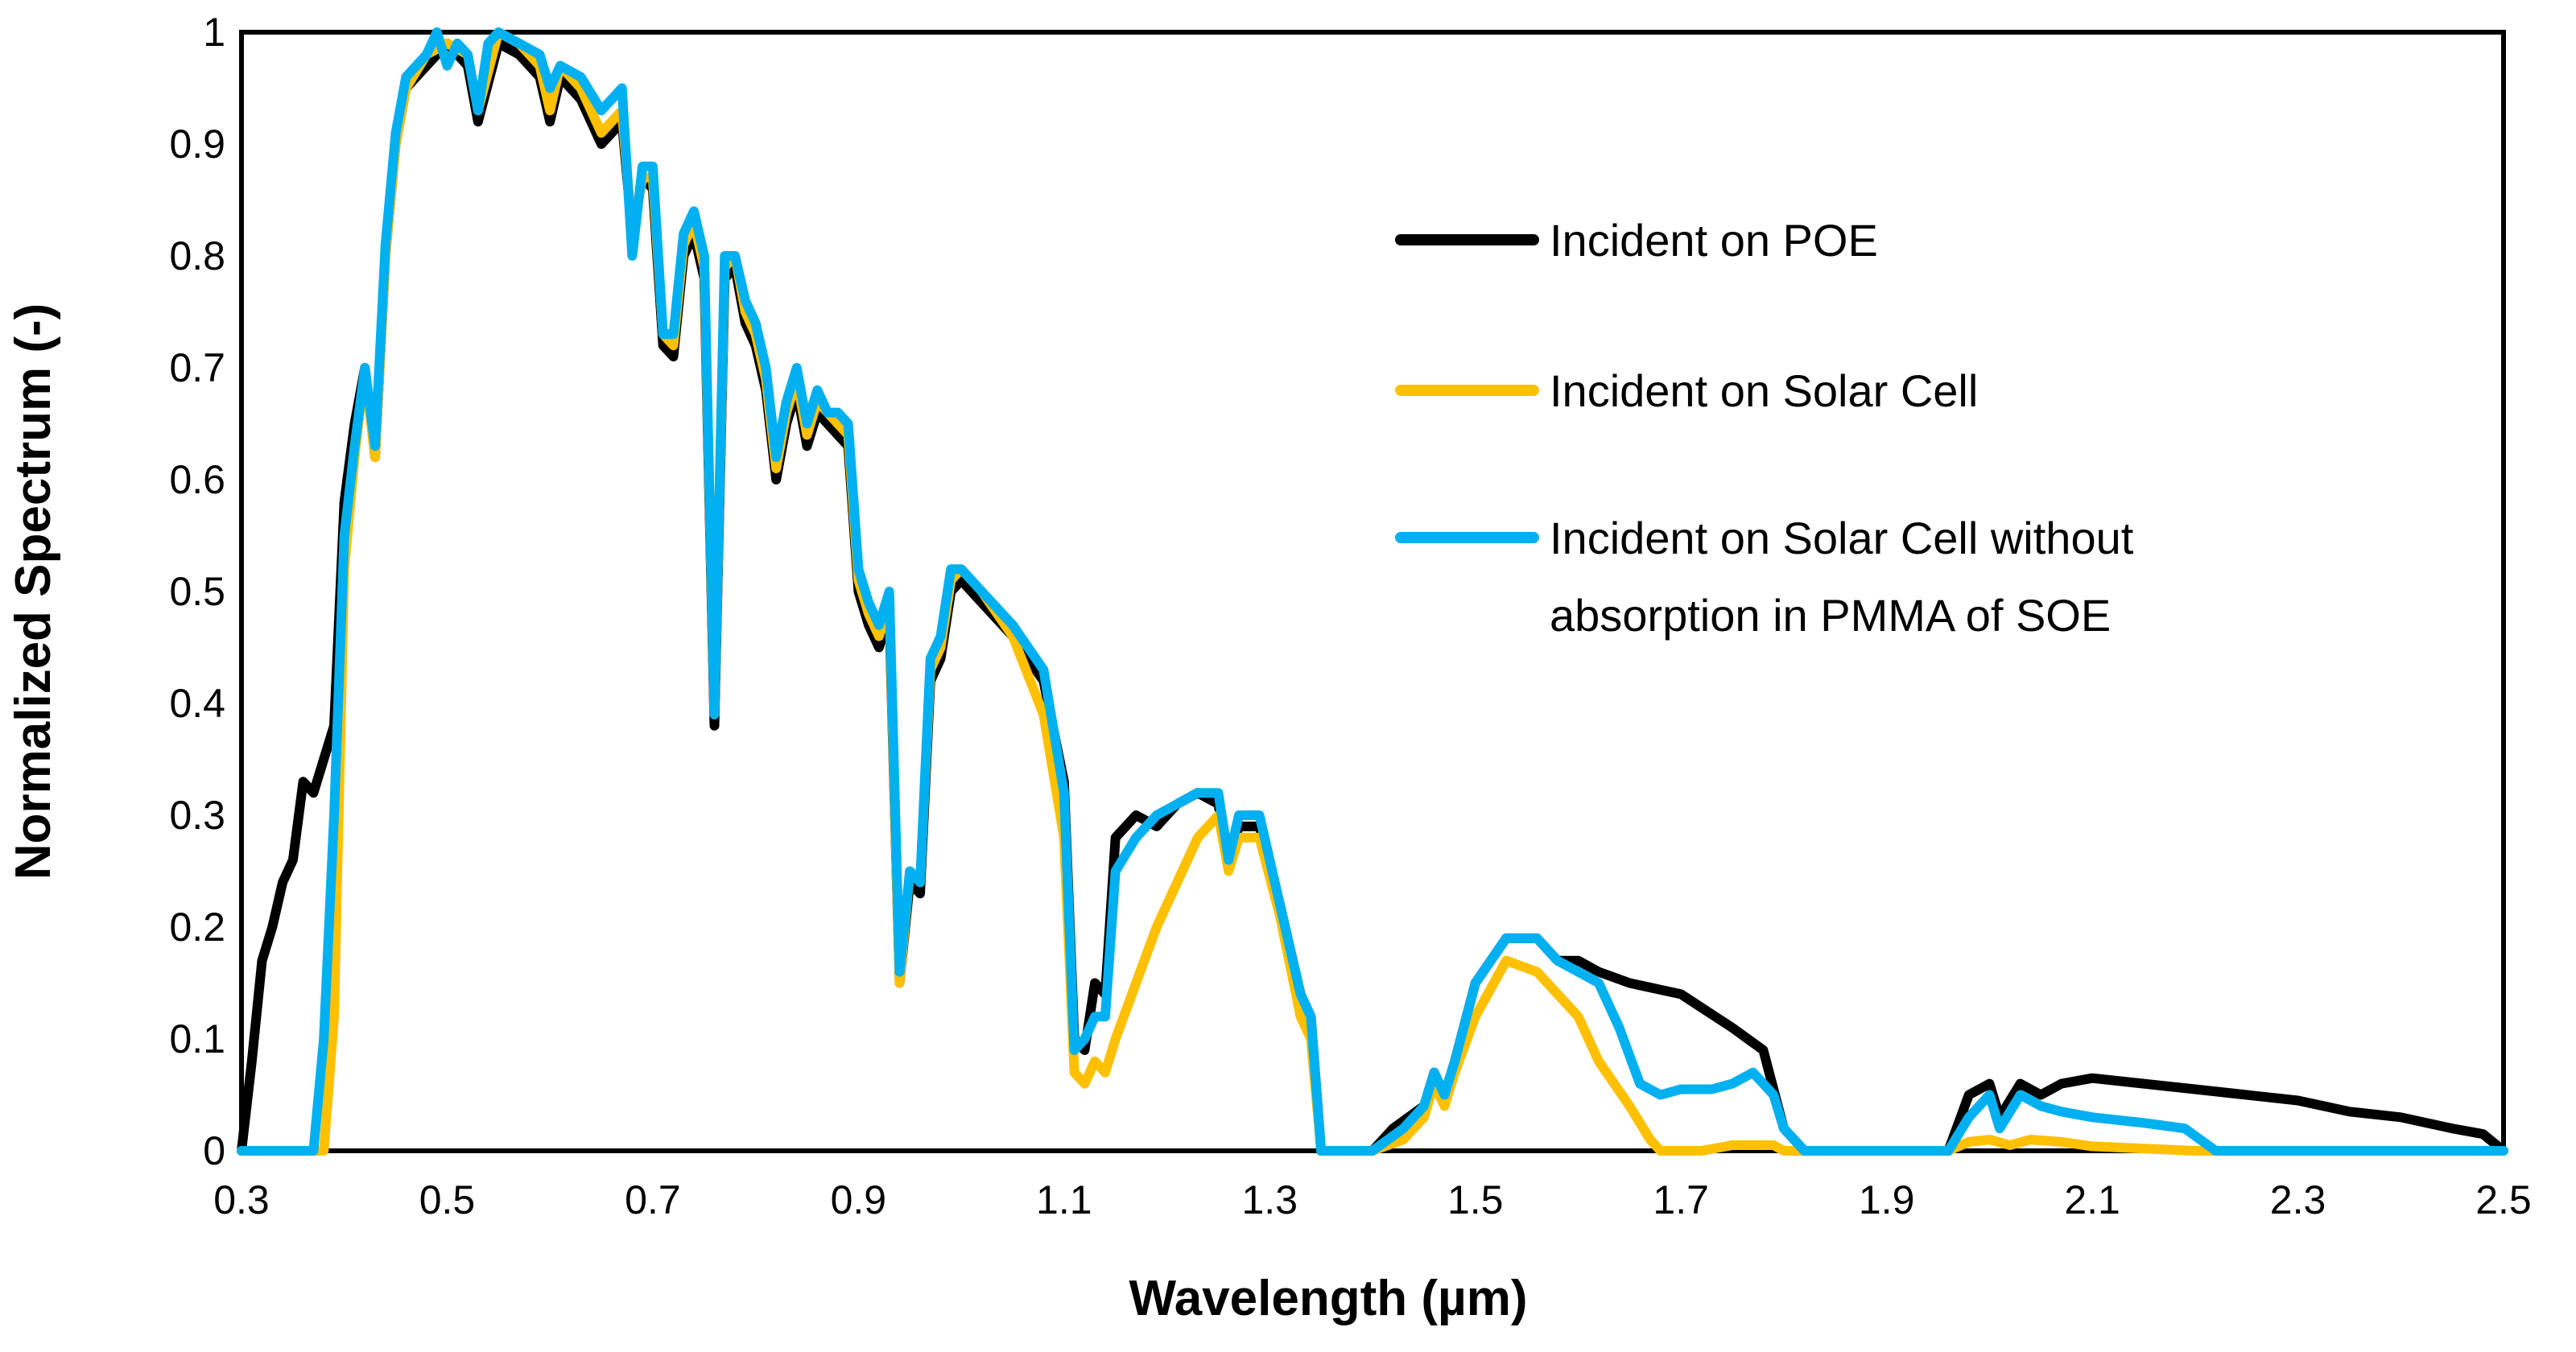  What do you see at coordinates (197, 927) in the screenshot?
I see `y-tick-label: 0.2` at bounding box center [197, 927].